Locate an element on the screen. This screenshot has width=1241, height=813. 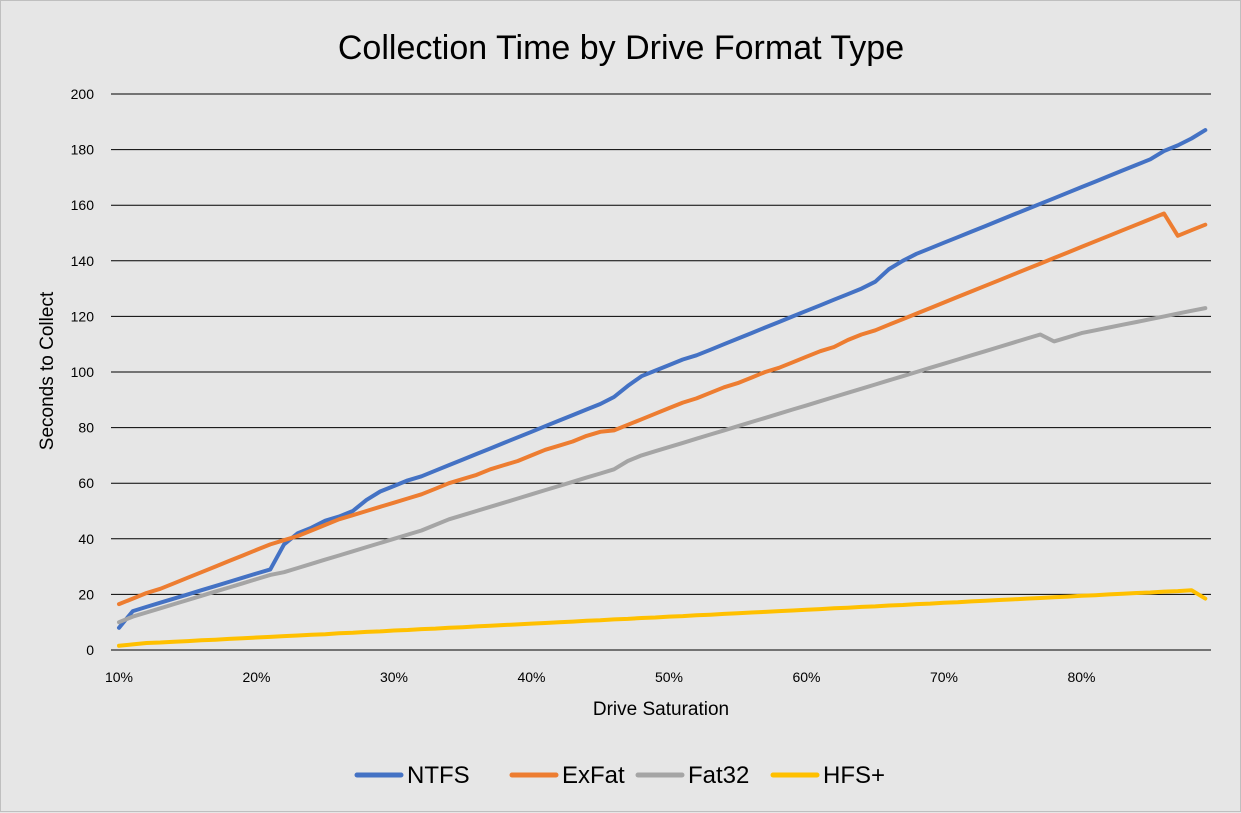
legend: NTFS ExFat Fat32 HFS+ is located at coordinates (619, 775).